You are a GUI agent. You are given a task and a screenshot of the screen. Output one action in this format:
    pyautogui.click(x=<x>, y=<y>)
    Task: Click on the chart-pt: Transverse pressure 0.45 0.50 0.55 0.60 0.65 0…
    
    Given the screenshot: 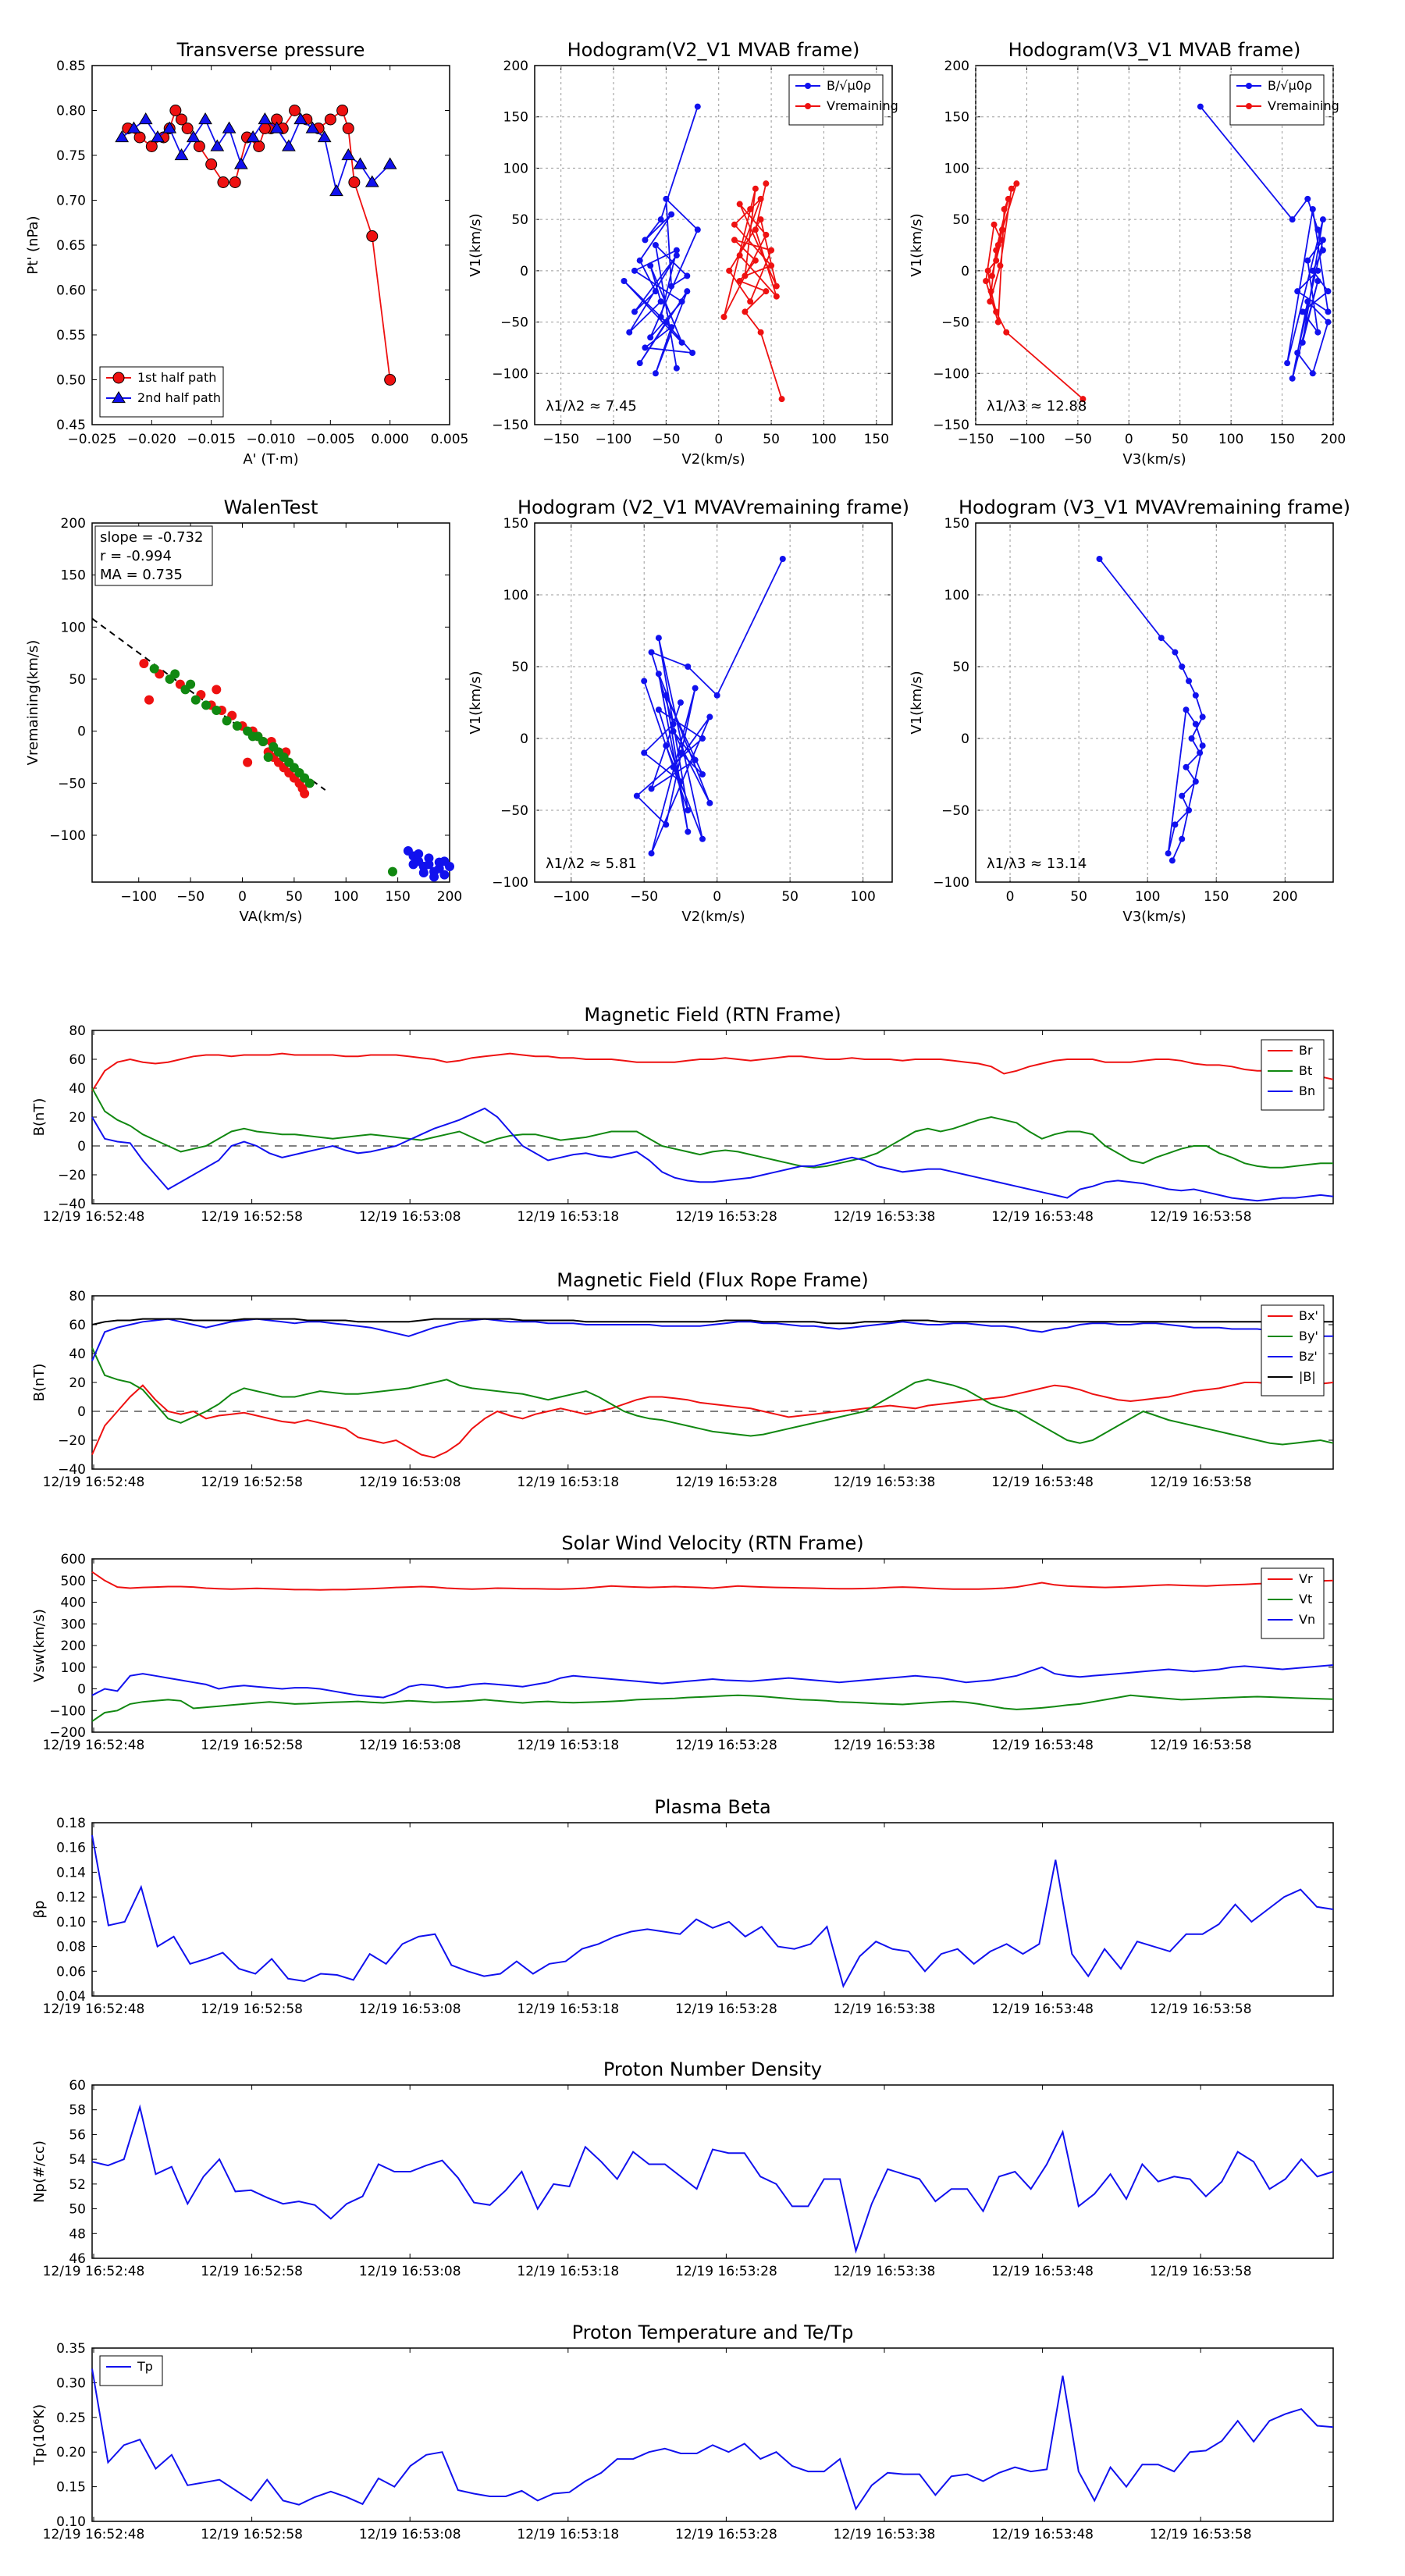 What is the action you would take?
    pyautogui.click(x=246, y=253)
    